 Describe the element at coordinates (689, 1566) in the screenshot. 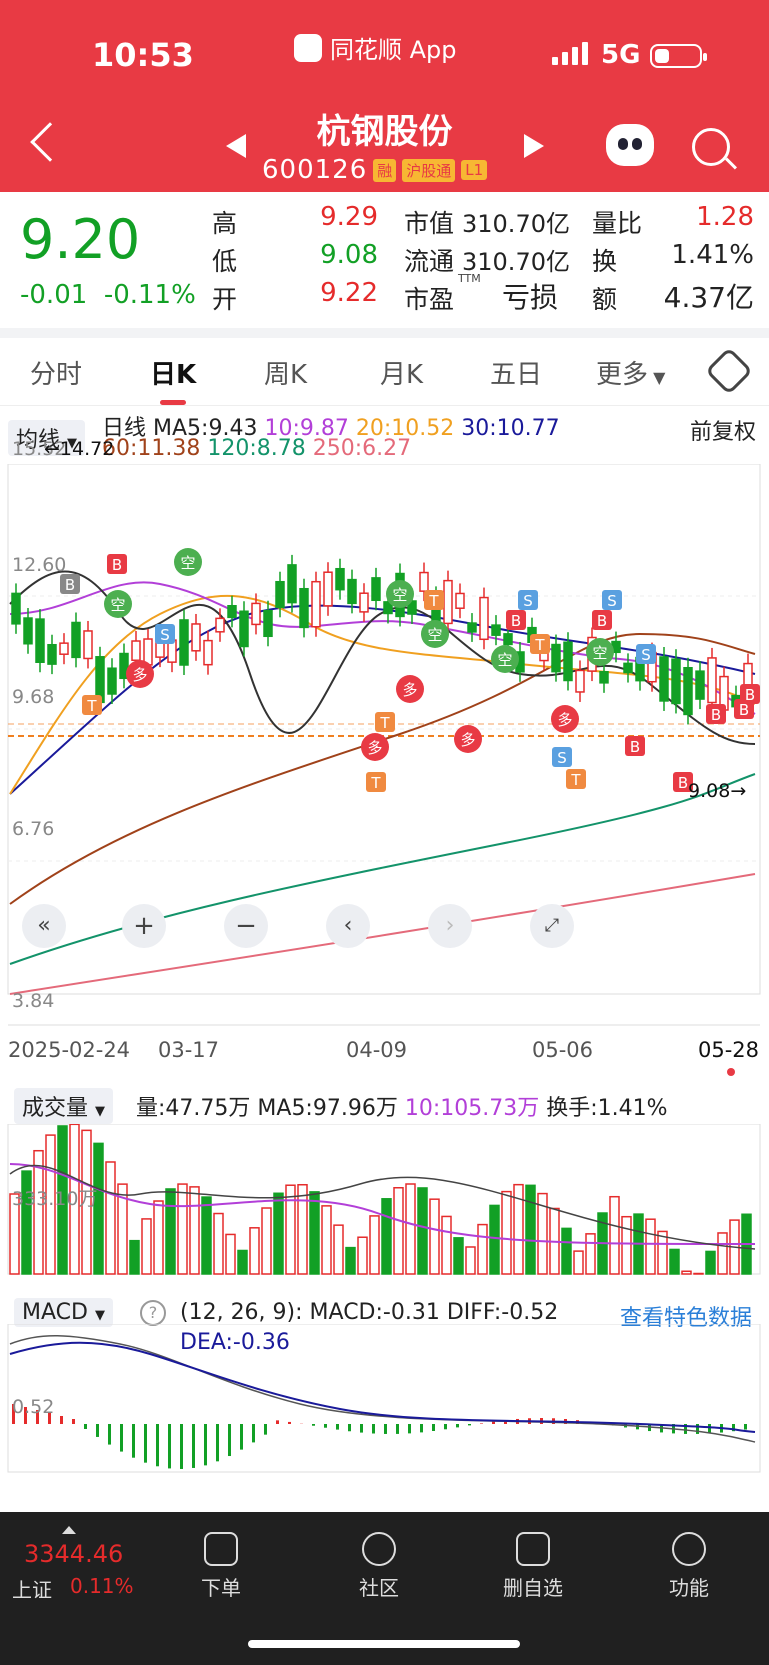

I see `function-button: 功能` at that location.